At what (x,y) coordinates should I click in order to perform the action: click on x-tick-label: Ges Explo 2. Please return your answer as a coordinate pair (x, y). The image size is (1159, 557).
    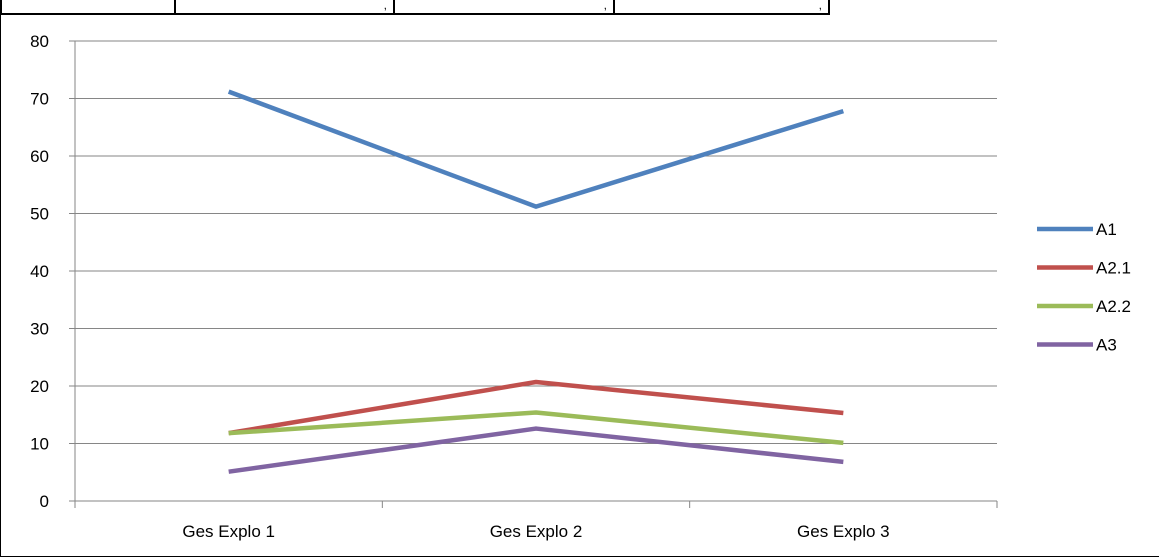
    Looking at the image, I should click on (536, 531).